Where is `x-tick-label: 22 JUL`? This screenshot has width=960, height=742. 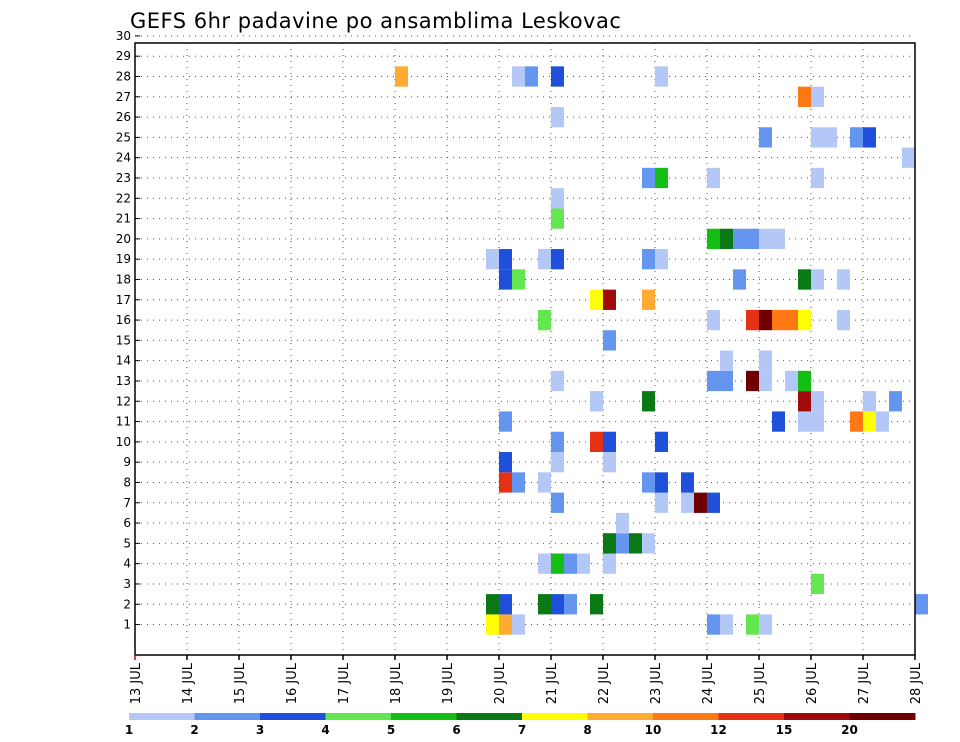
x-tick-label: 22 JUL is located at coordinates (604, 683).